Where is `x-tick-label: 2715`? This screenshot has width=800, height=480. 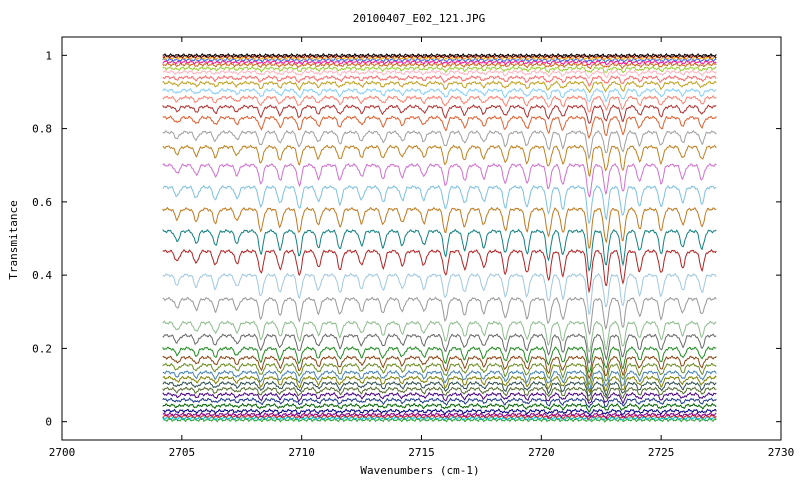
x-tick-label: 2715 is located at coordinates (421, 452).